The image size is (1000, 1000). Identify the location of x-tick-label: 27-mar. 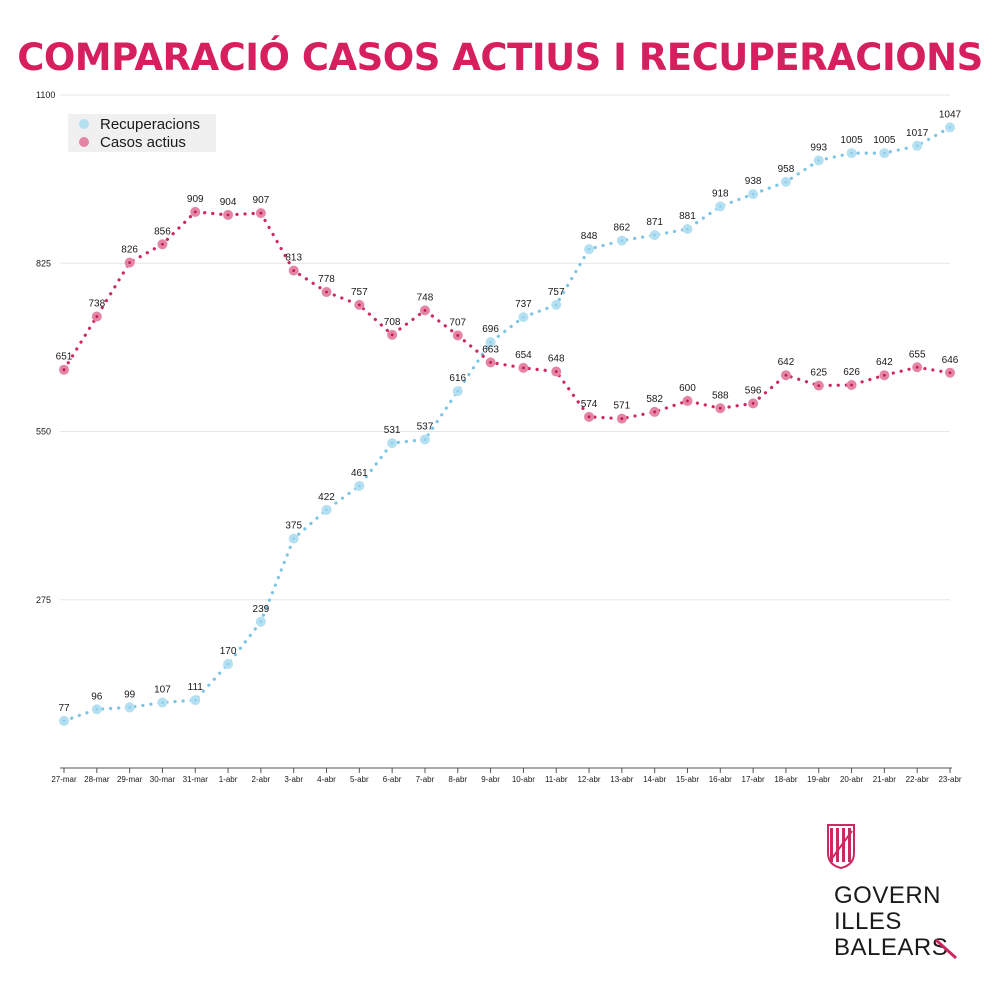
(64, 779).